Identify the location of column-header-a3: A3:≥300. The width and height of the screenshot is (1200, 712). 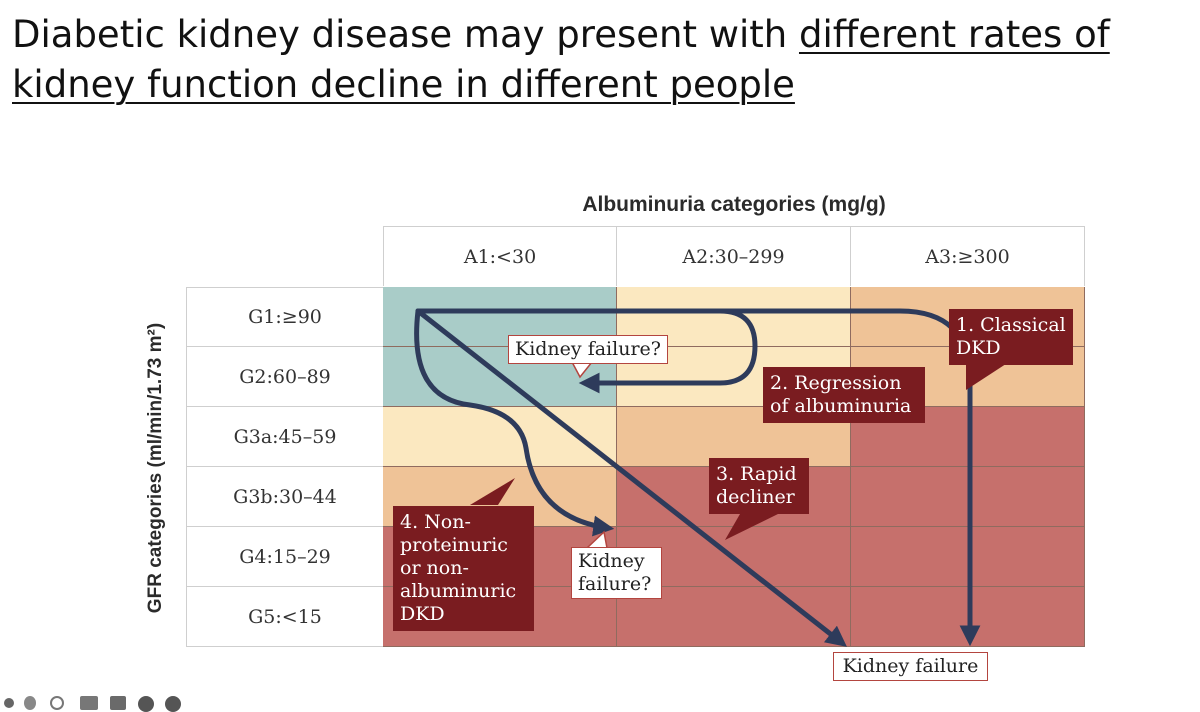
(968, 256).